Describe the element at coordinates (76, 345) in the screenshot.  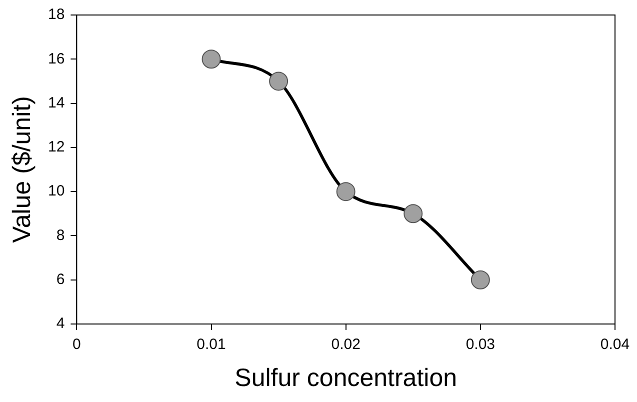
I see `x-tick-label: 0` at that location.